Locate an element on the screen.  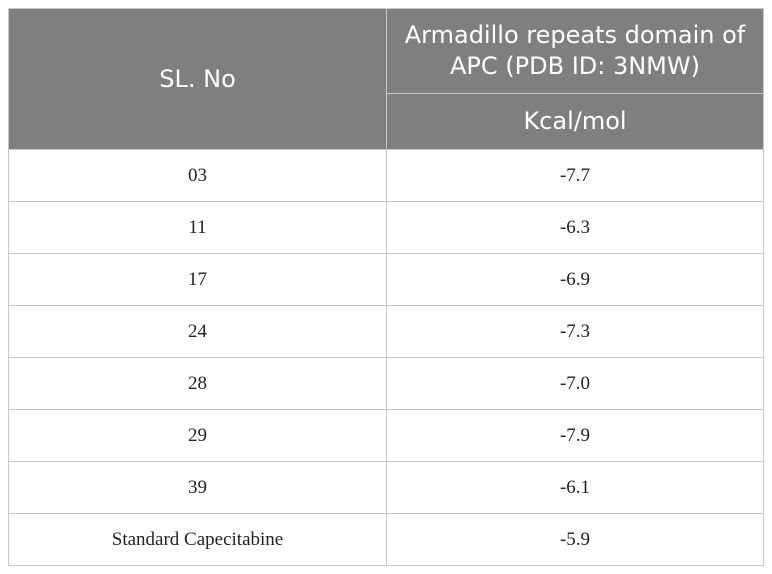
cell-binding-energy: -7.7 is located at coordinates (575, 175).